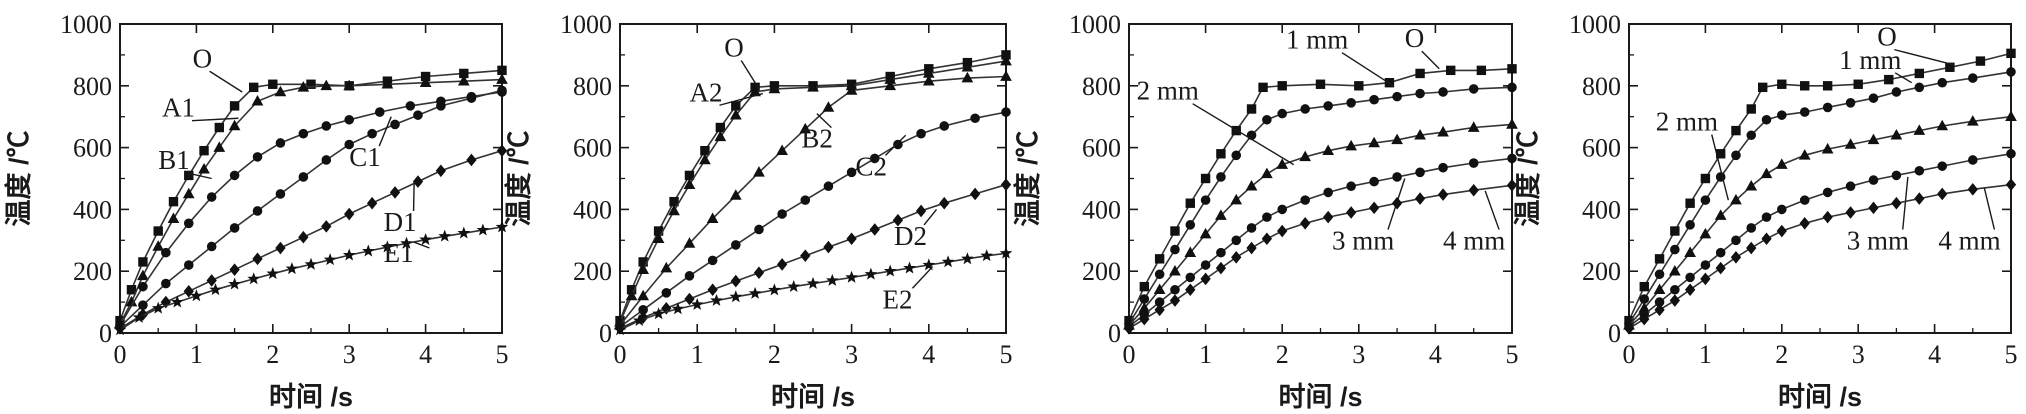 The height and width of the screenshot is (414, 2026). What do you see at coordinates (1887, 37) in the screenshot?
I see `series-label: O` at bounding box center [1887, 37].